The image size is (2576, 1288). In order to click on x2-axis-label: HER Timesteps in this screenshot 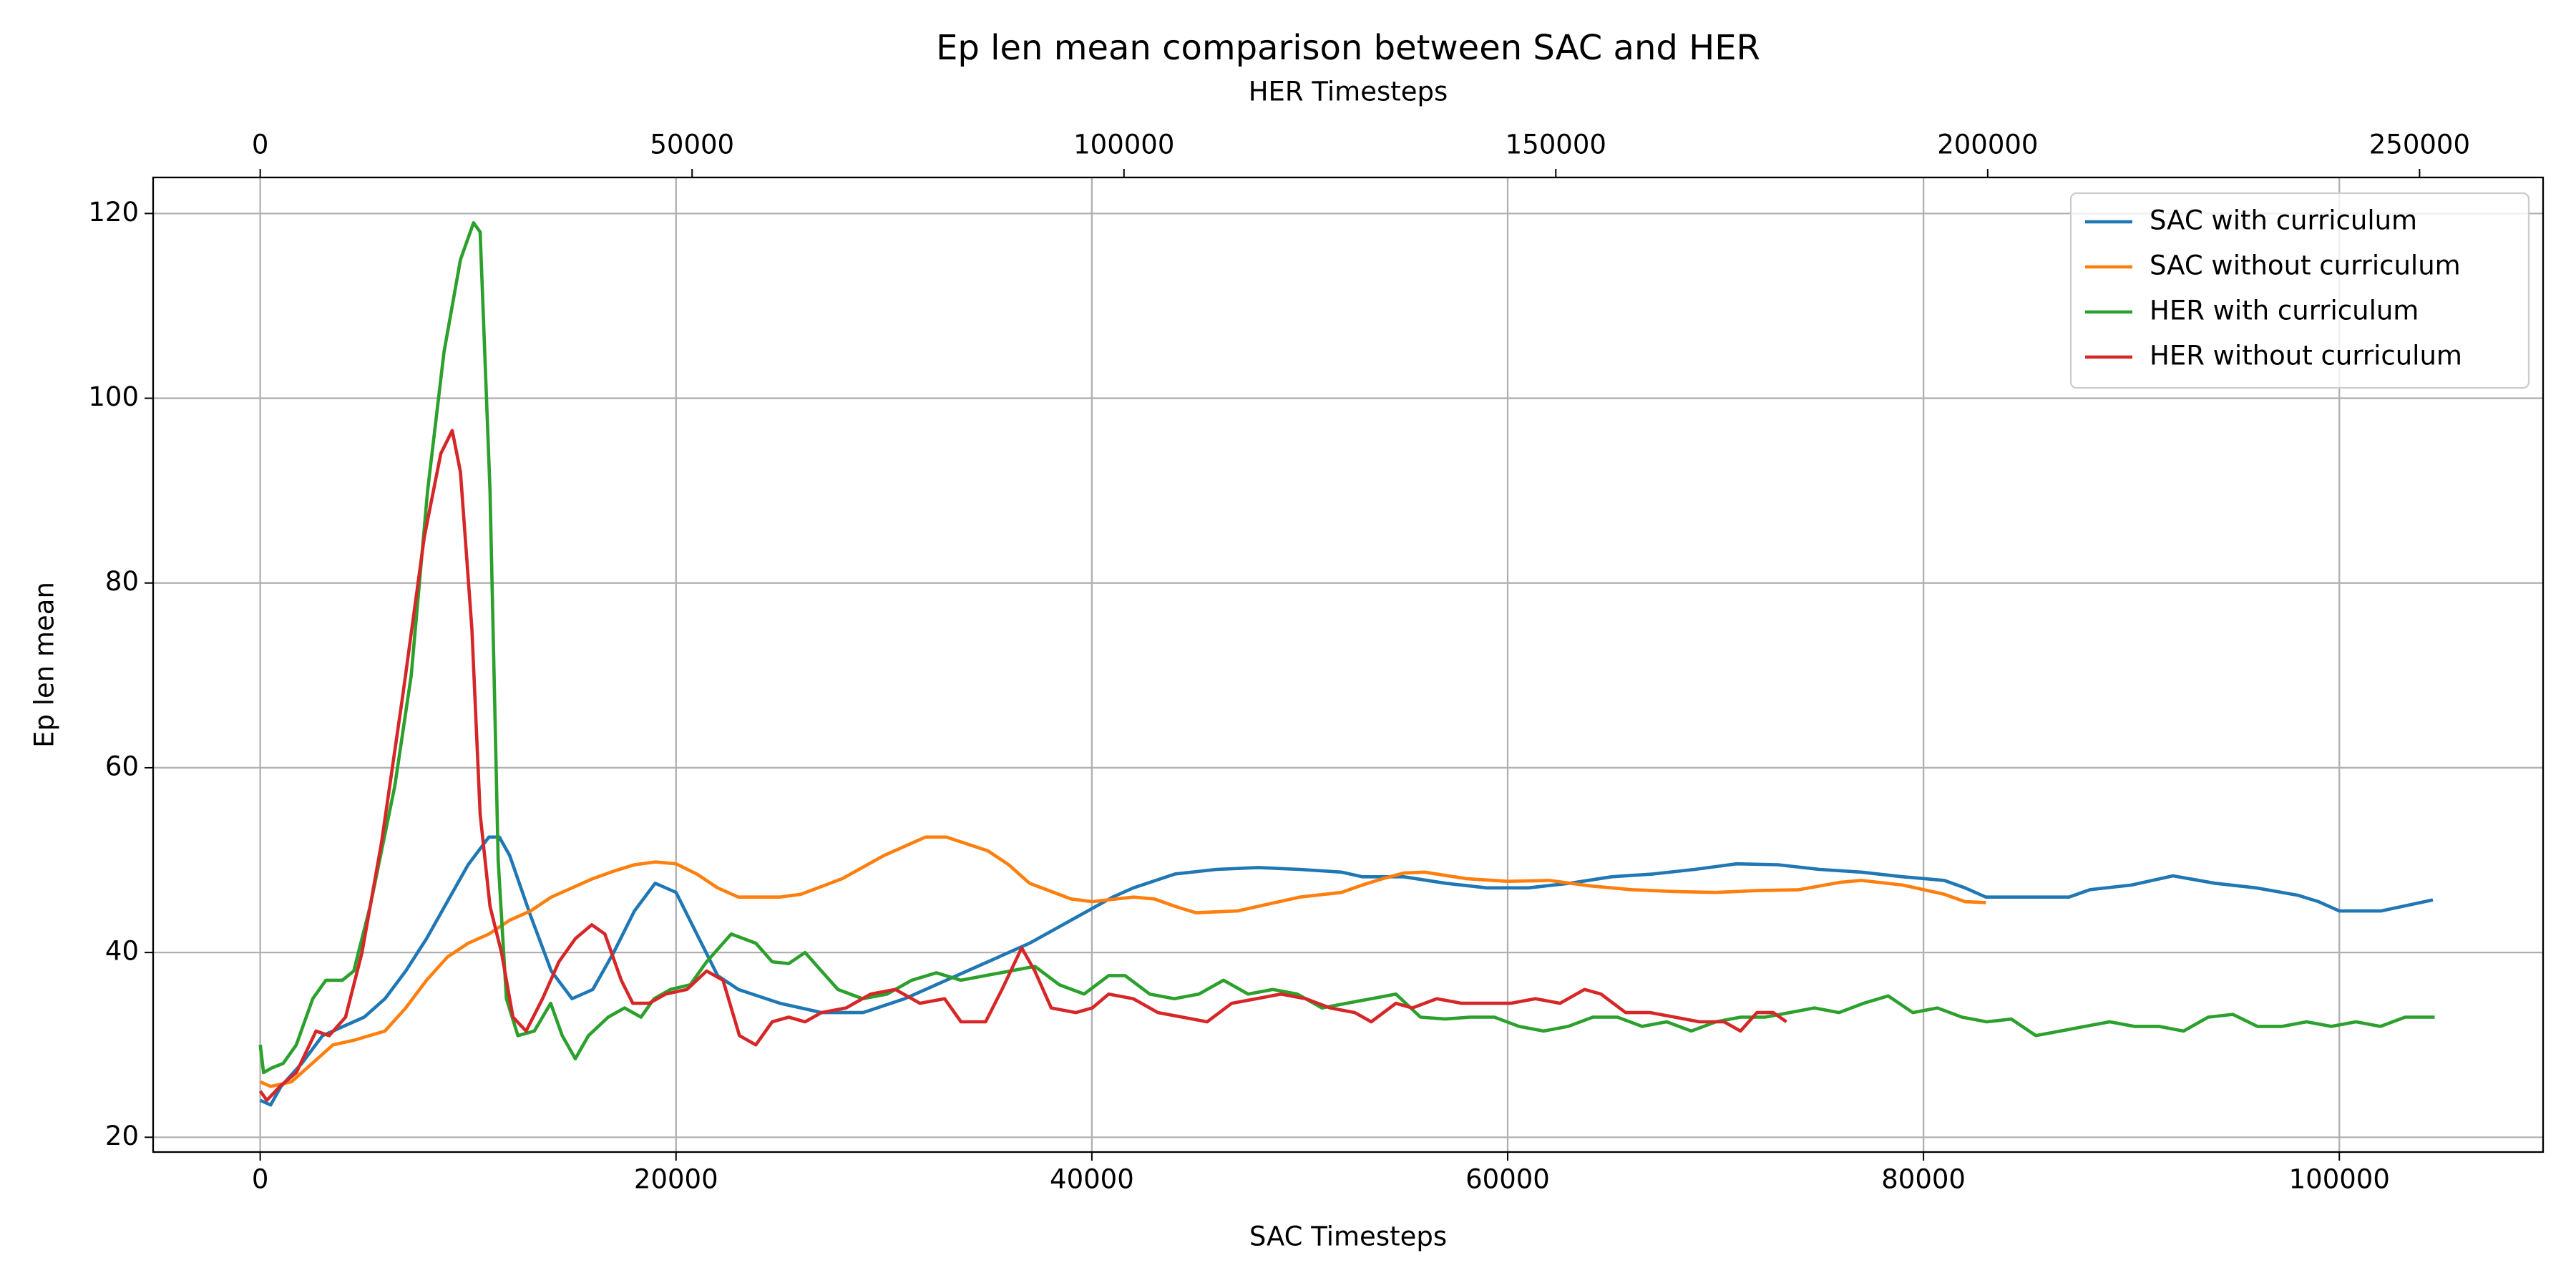, I will do `click(1348, 92)`.